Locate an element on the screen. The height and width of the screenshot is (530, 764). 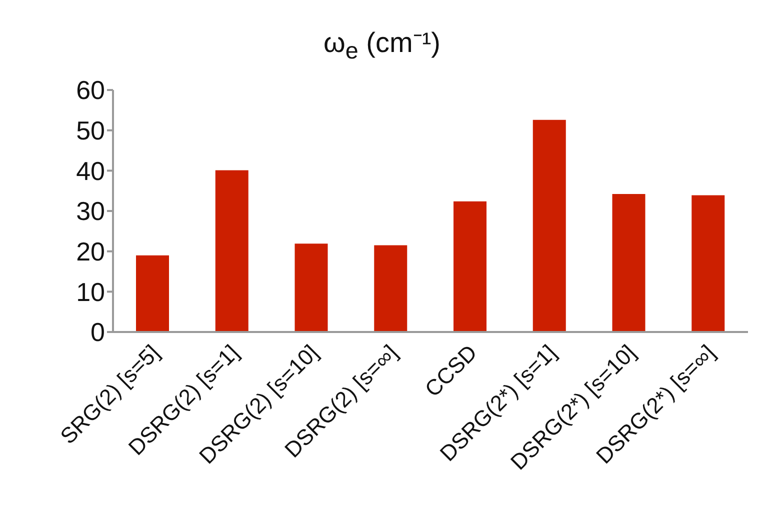
y-tick-label: 40 is located at coordinates (90, 171).